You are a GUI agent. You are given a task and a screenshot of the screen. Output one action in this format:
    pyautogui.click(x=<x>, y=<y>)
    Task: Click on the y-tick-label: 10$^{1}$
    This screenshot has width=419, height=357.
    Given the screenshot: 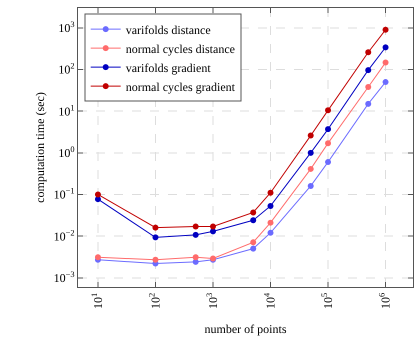 What is the action you would take?
    pyautogui.click(x=66, y=110)
    